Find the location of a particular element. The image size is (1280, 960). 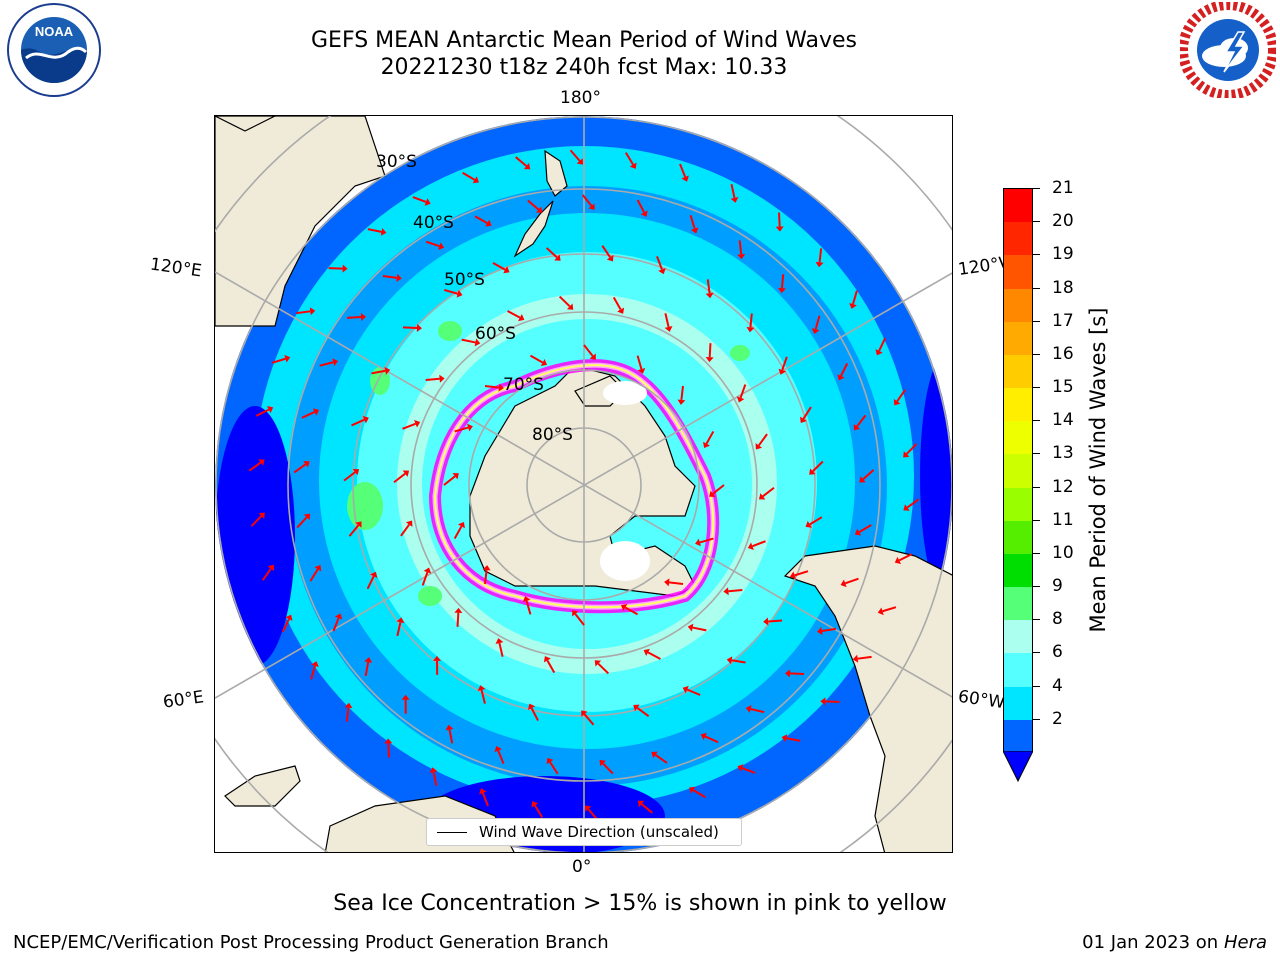

colorbar-tick-label: 18 is located at coordinates (1063, 287).